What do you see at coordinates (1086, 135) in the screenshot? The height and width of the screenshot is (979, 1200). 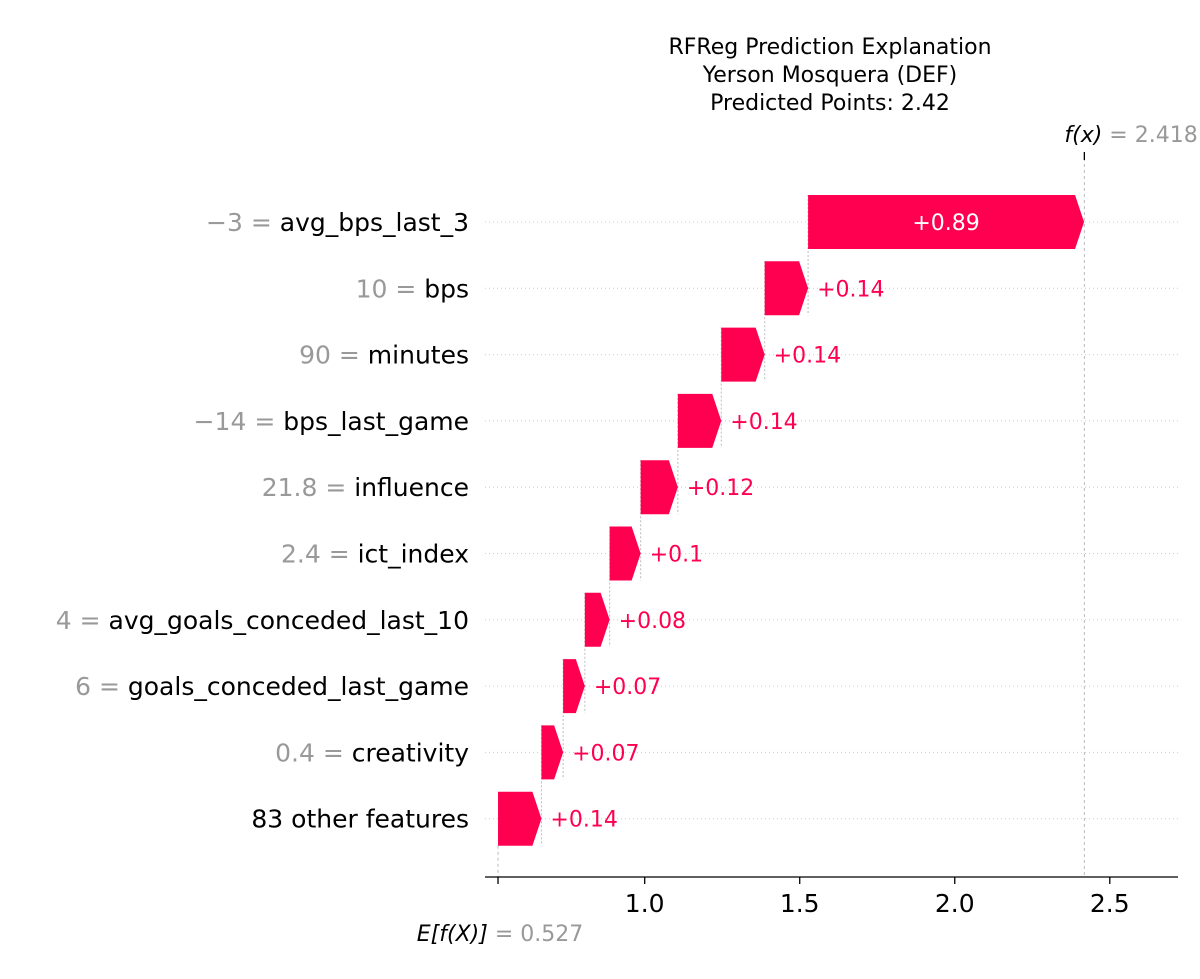 I see `final-value-label: f(x)` at bounding box center [1086, 135].